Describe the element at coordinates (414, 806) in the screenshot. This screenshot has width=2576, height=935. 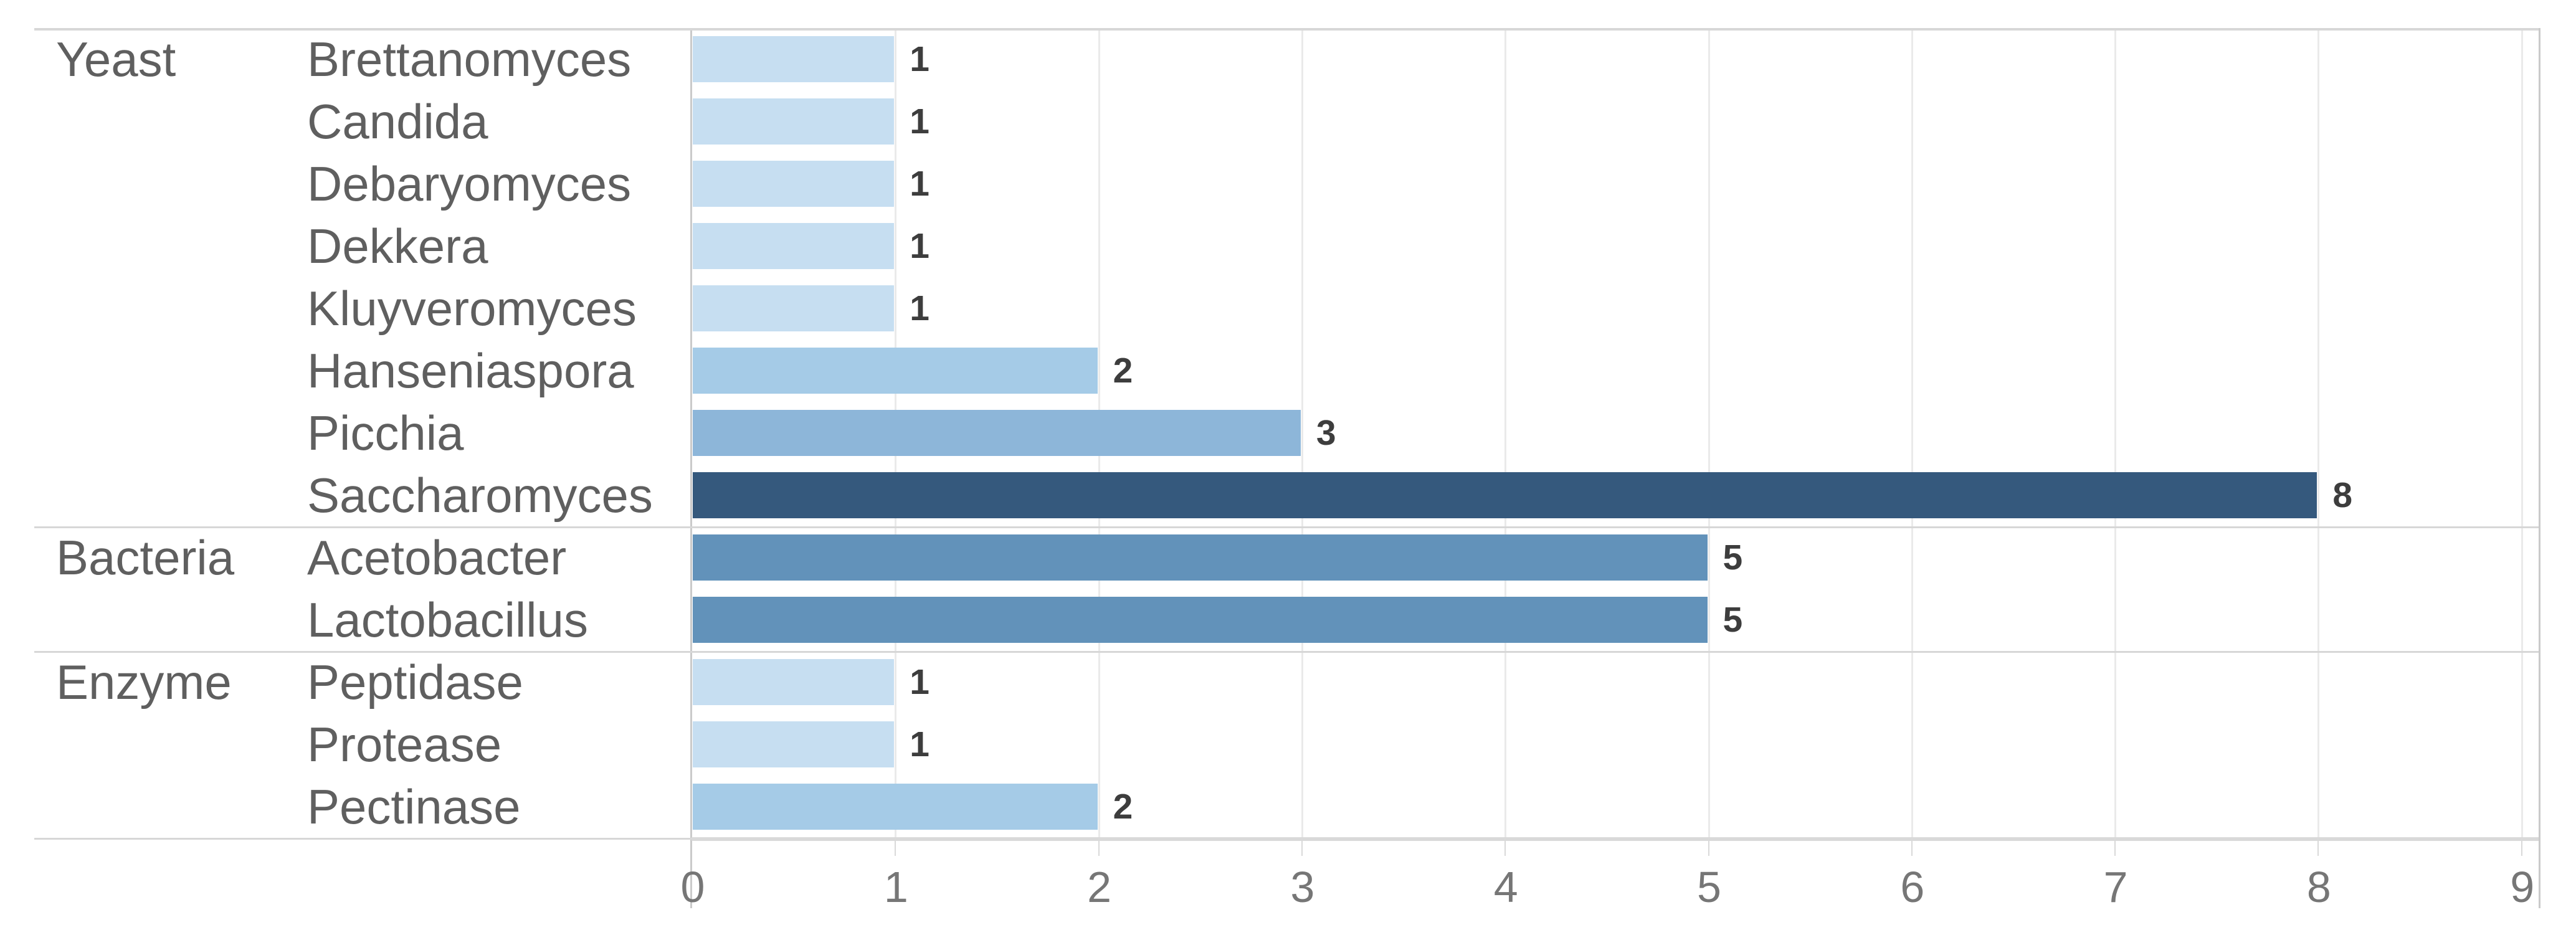
I see `row-header-genus-pectinase: Pectinase` at that location.